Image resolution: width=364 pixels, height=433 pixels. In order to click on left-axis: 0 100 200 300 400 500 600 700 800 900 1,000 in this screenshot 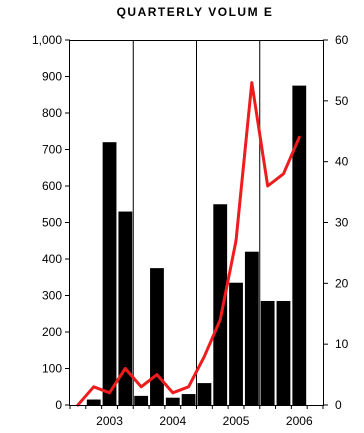, I will do `click(51, 222)`.